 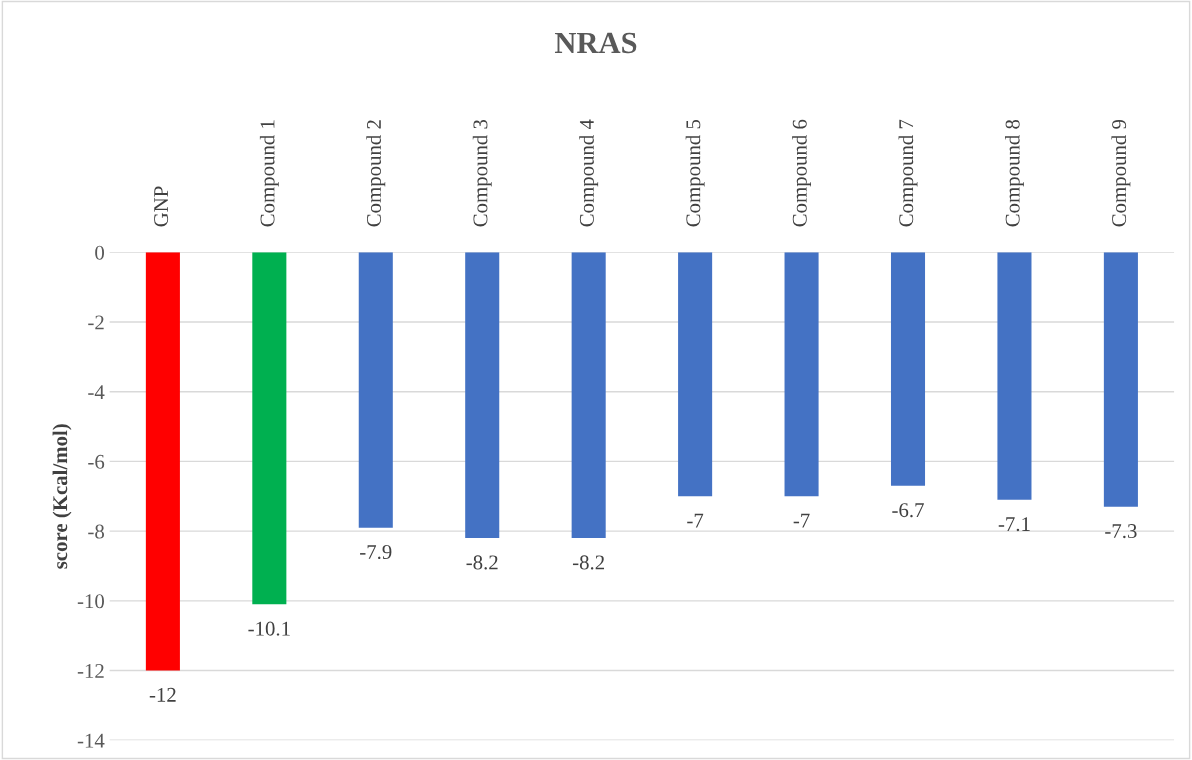 What do you see at coordinates (695, 173) in the screenshot?
I see `x-tick-label: Compound 5` at bounding box center [695, 173].